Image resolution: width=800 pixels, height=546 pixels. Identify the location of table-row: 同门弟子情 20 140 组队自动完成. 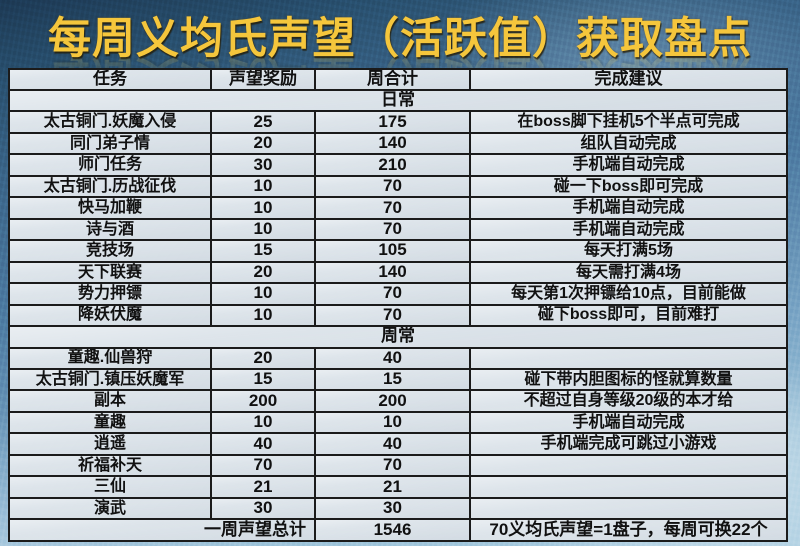
(398, 143).